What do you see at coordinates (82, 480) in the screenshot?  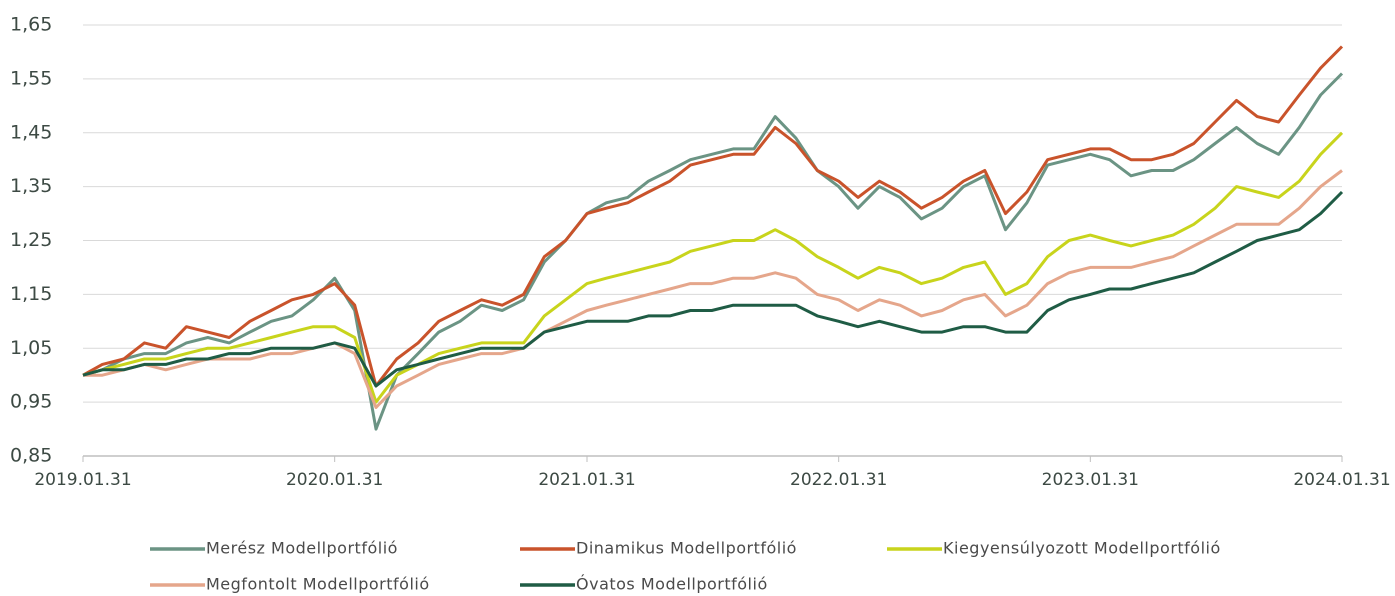 I see `x-tick-label: 2019.01.31` at bounding box center [82, 480].